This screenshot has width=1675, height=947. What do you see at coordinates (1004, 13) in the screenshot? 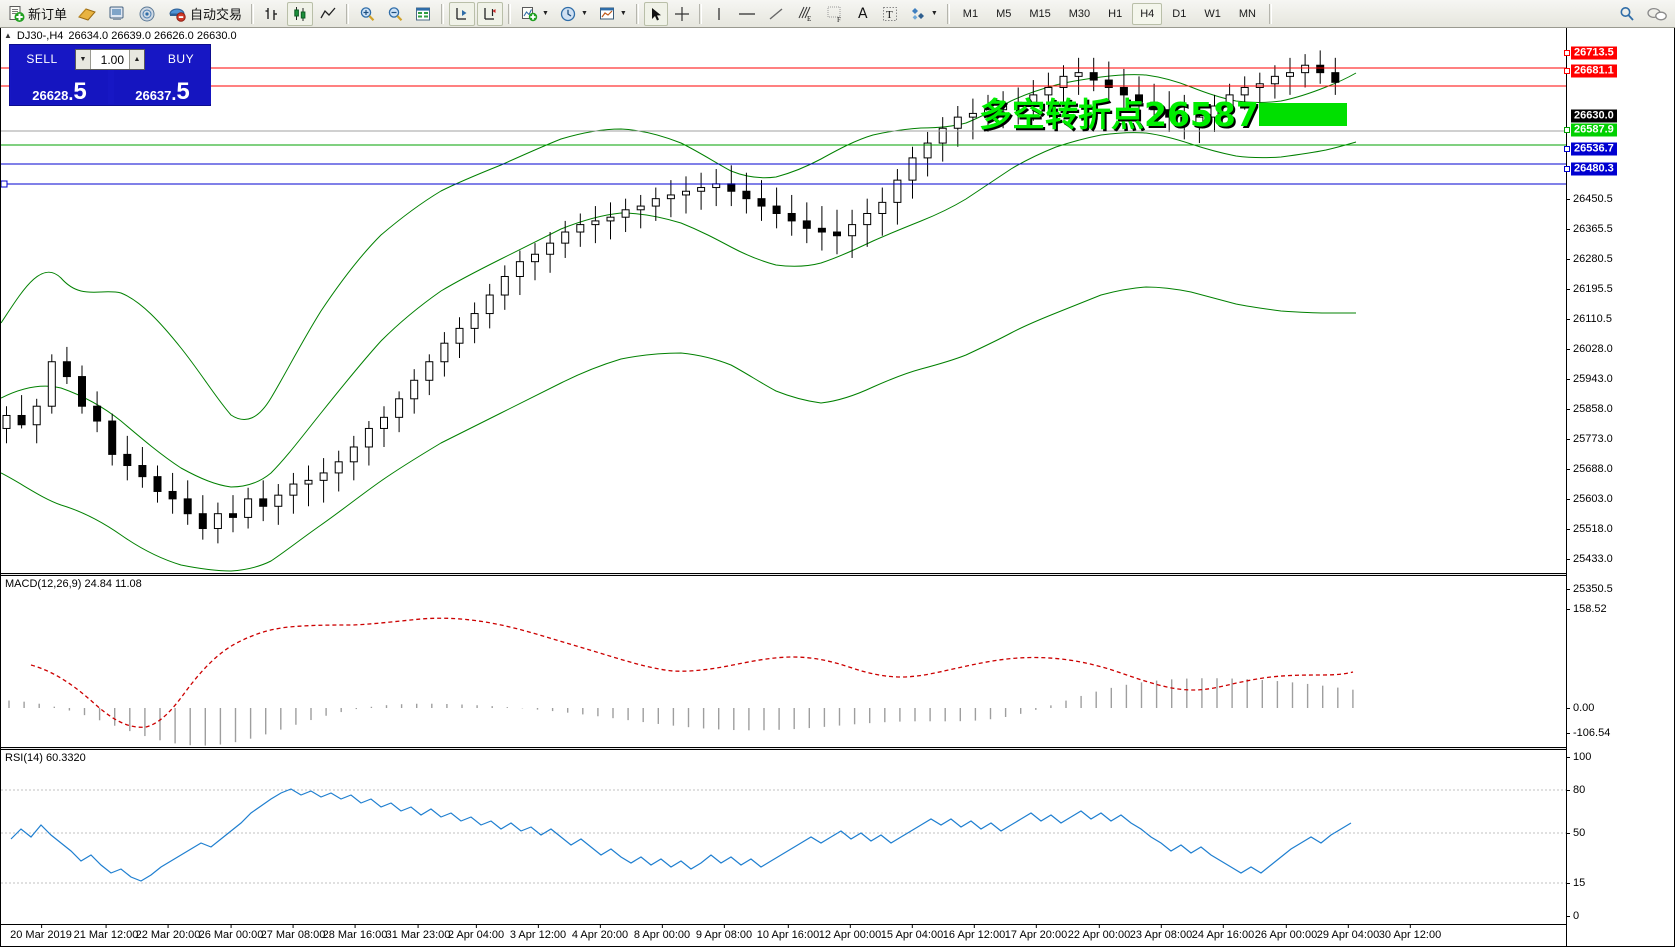
I see `timeframe-m5: M5` at bounding box center [1004, 13].